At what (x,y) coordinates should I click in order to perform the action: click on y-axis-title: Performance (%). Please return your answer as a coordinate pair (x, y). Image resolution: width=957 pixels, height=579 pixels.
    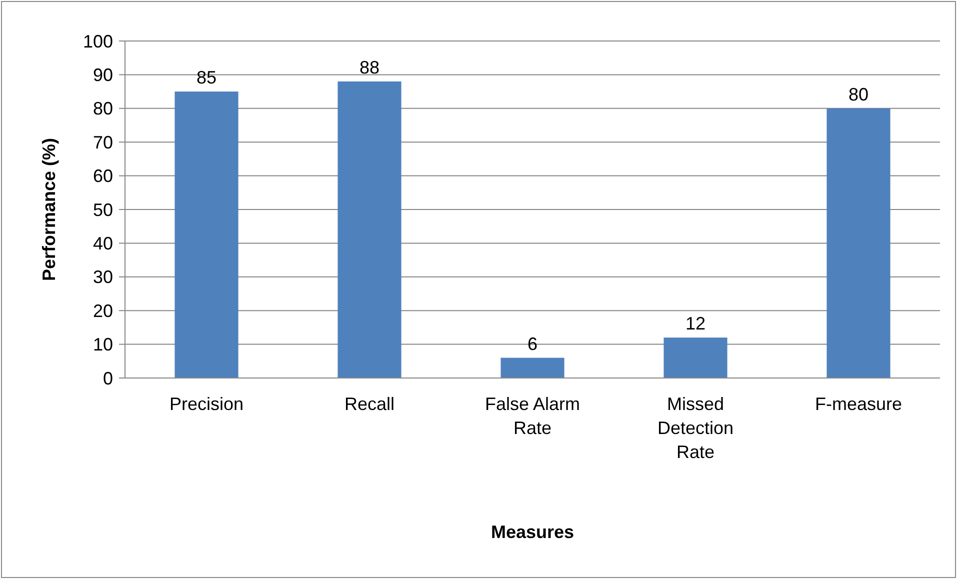
    Looking at the image, I should click on (49, 210).